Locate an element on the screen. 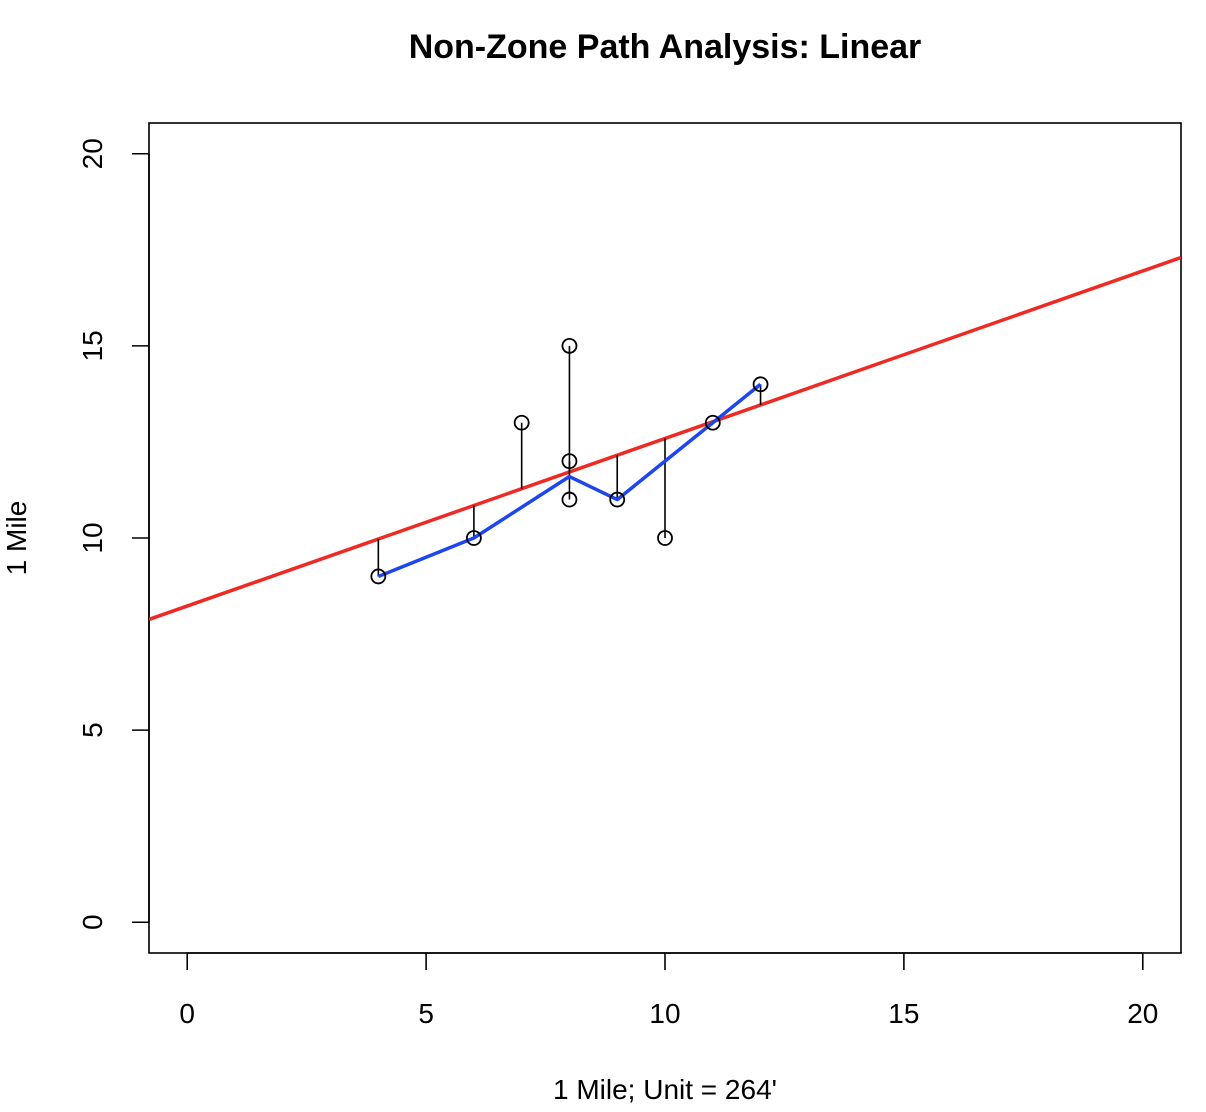  x-tick-label: 0 is located at coordinates (187, 1013).